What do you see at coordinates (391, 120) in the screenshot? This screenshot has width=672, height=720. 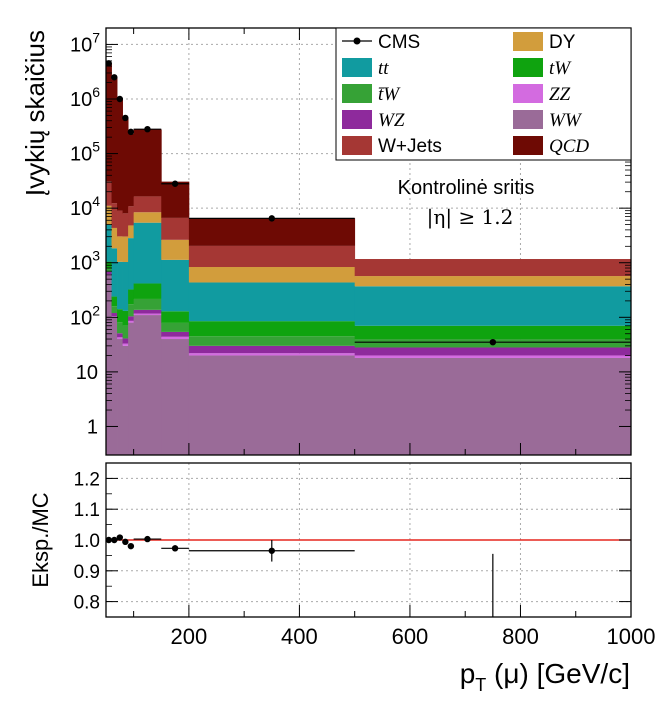 I see `legend-label: WZ` at bounding box center [391, 120].